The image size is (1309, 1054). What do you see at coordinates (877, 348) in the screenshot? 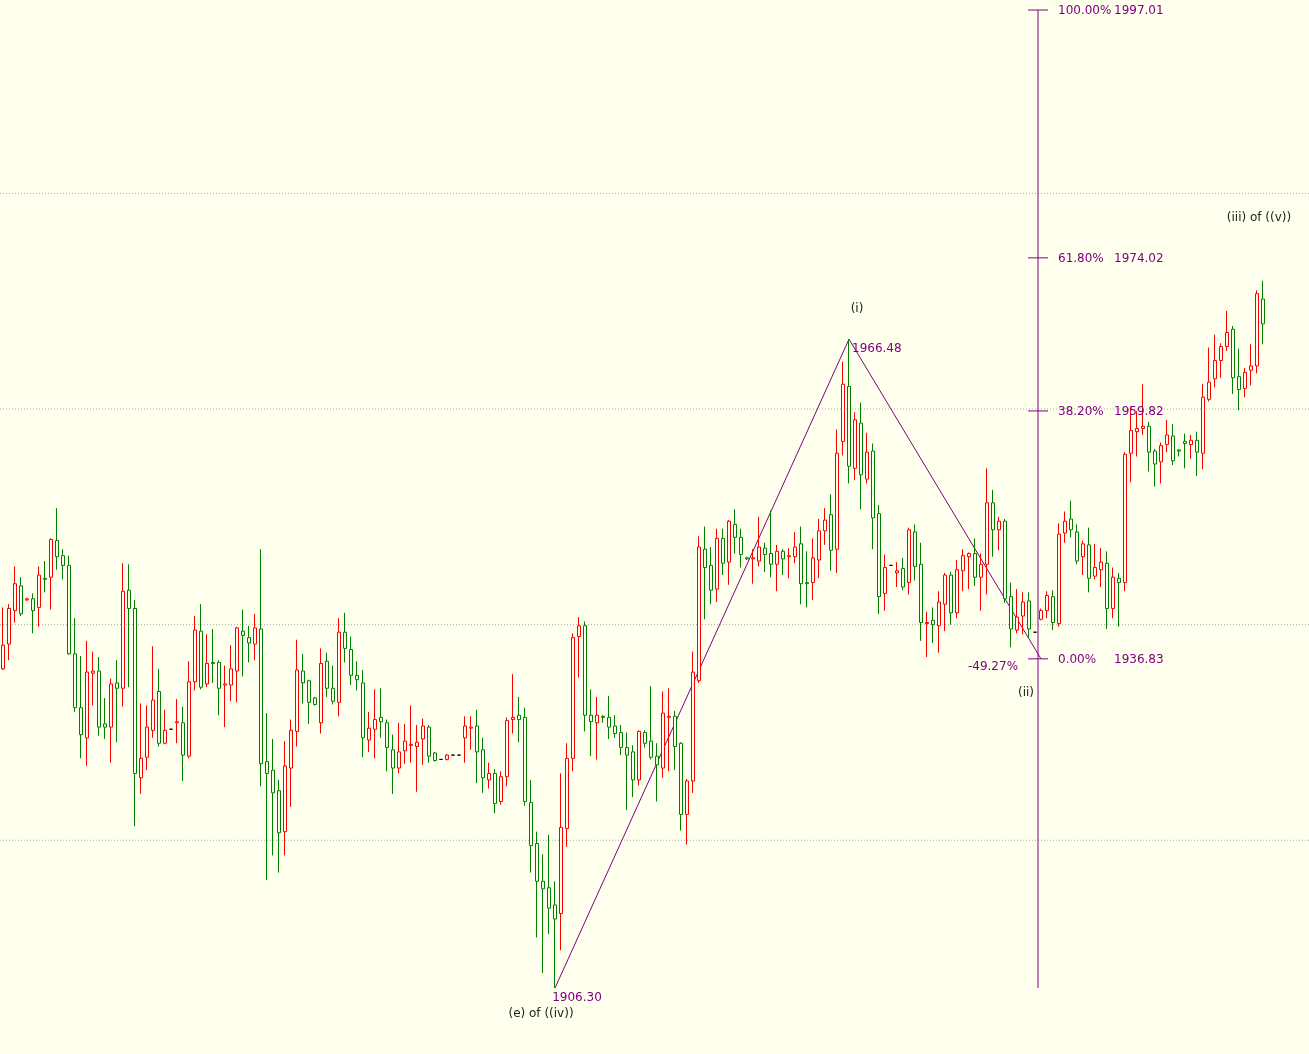
I see `data-label: 1966.48` at bounding box center [877, 348].